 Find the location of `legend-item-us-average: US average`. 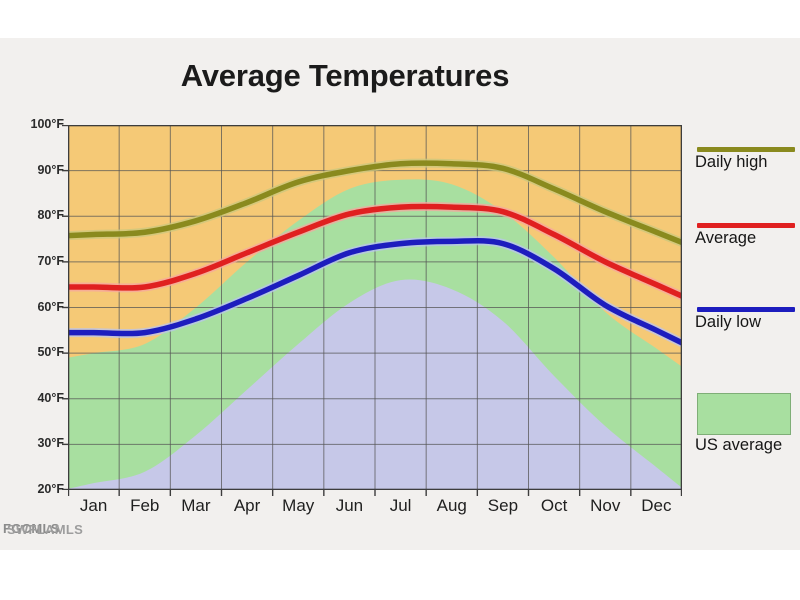

legend-item-us-average: US average is located at coordinates (747, 424).